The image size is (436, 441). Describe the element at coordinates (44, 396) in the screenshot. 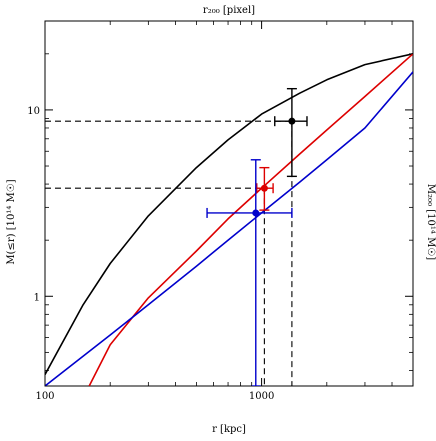

I see `x-tick-label: 100` at that location.